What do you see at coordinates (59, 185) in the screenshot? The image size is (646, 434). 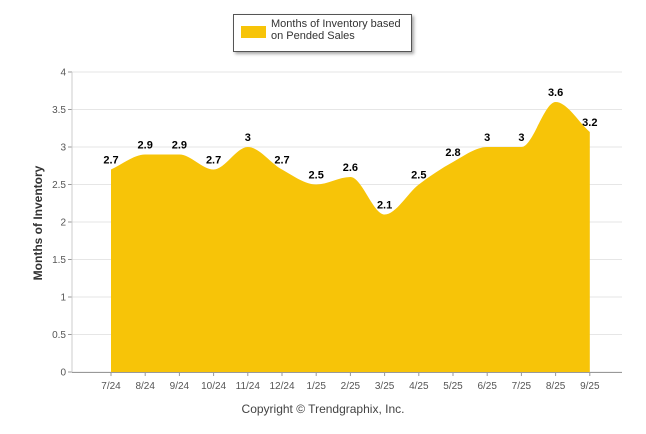 I see `y-tick-label: 2.5` at bounding box center [59, 185].